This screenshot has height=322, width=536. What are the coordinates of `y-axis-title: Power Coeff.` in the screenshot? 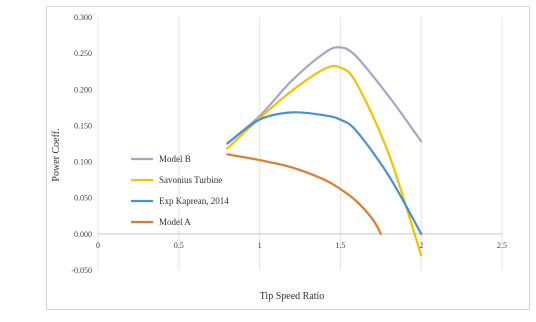 It's located at (56, 154).